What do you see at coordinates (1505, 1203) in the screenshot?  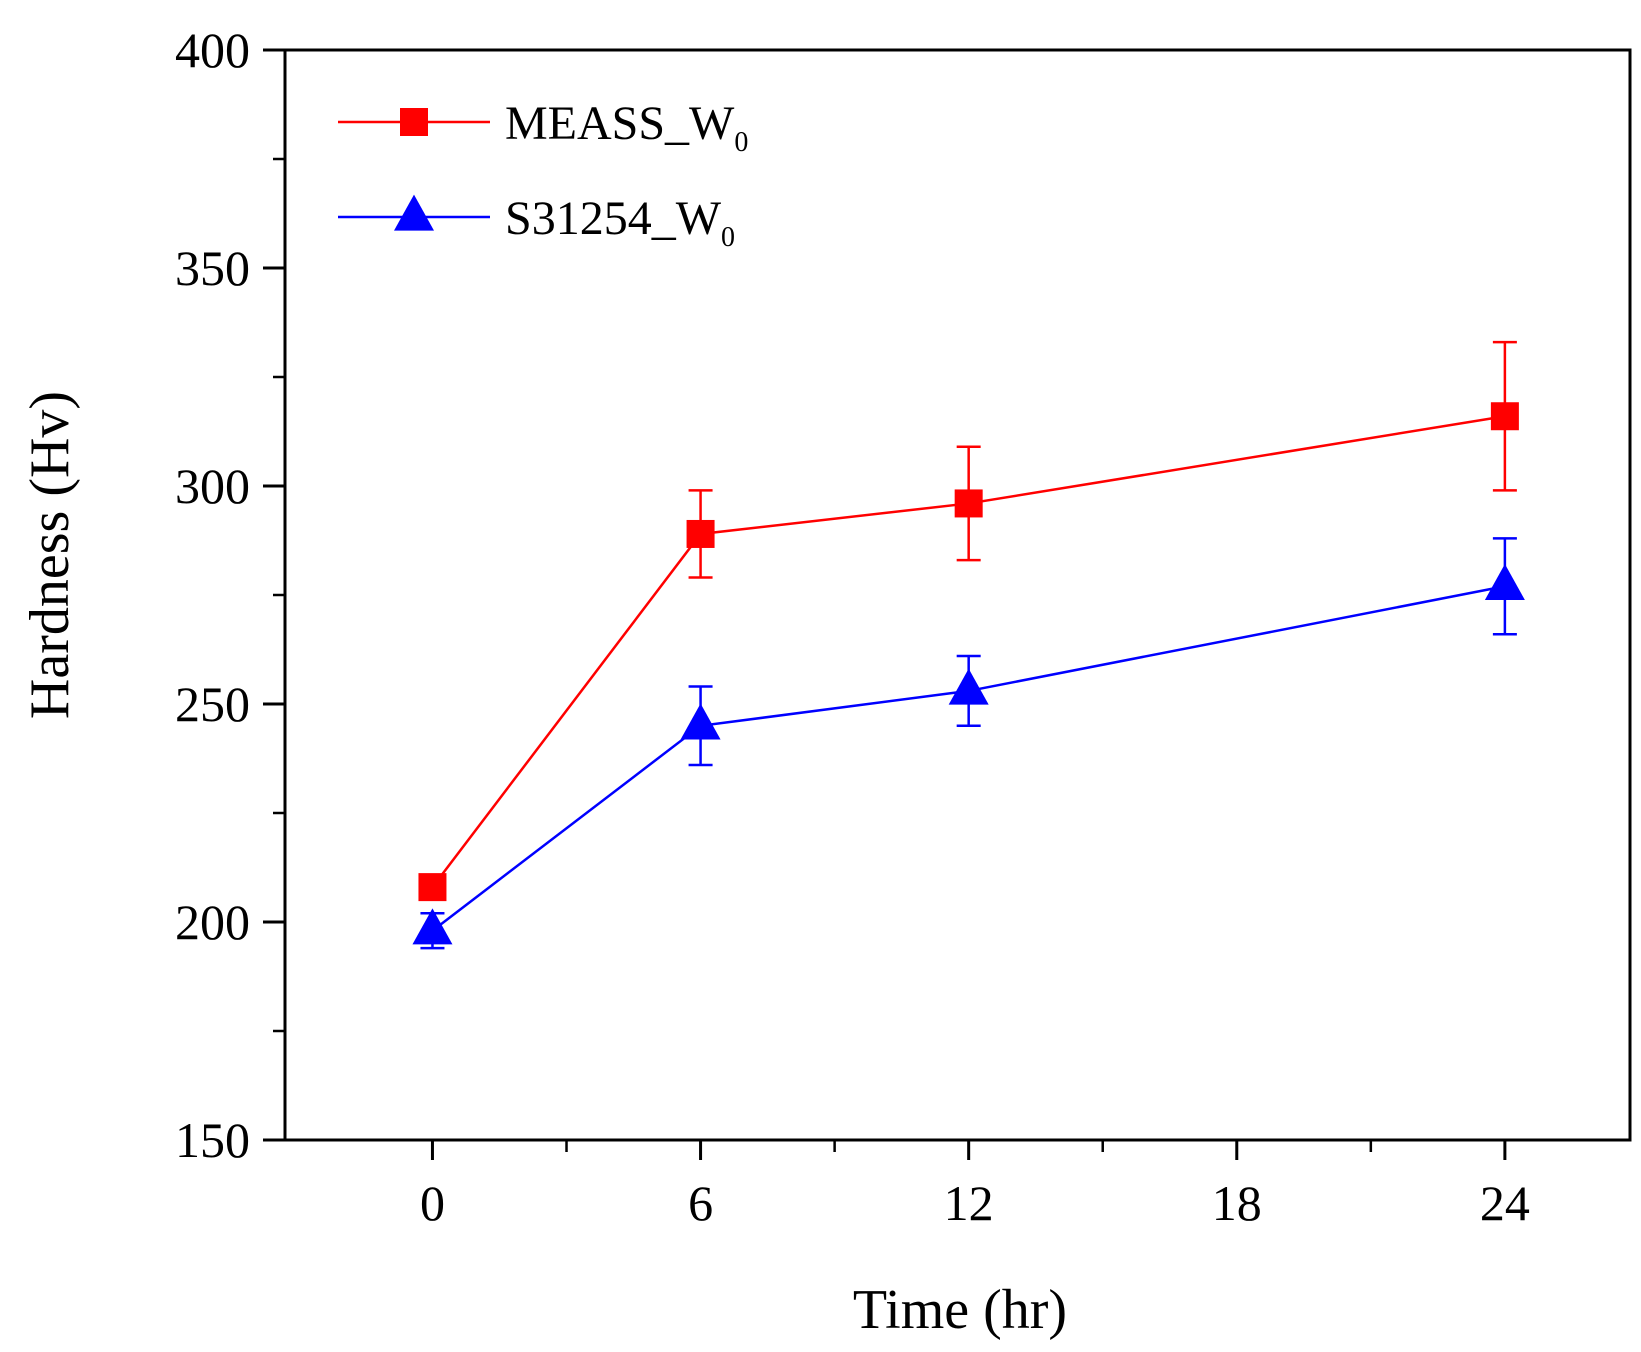 I see `x-tick-label: 24` at bounding box center [1505, 1203].